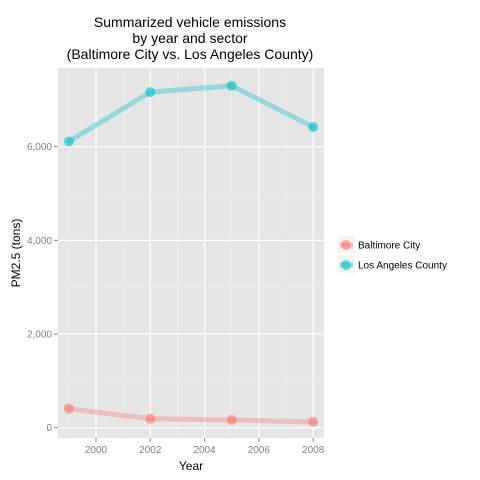 The width and height of the screenshot is (480, 480). Describe the element at coordinates (96, 450) in the screenshot. I see `x-tick-label: 2000` at that location.